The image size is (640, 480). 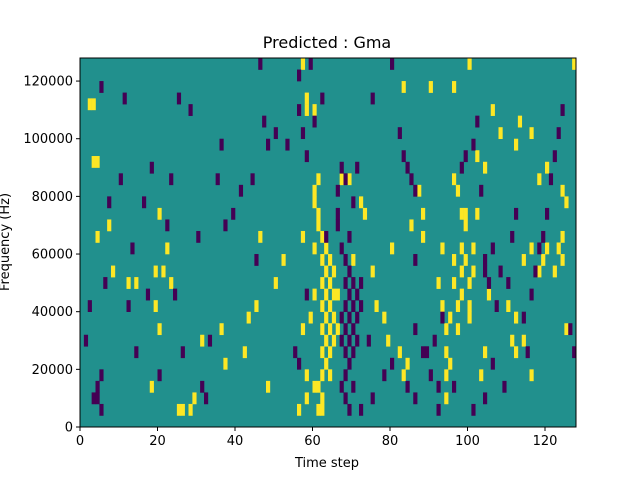 What do you see at coordinates (157, 441) in the screenshot?
I see `x-tick-label: 20` at bounding box center [157, 441].